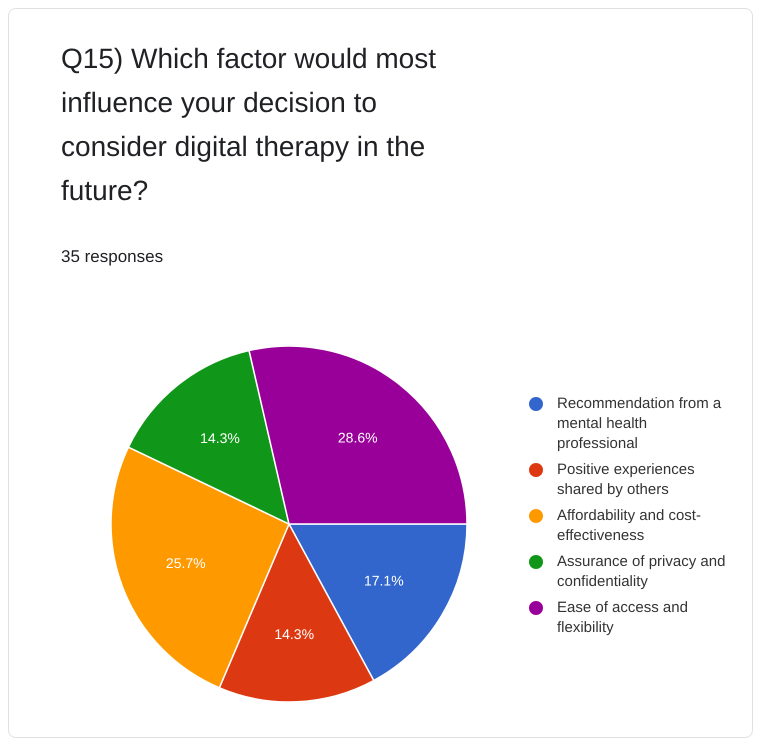 The width and height of the screenshot is (771, 756). Describe the element at coordinates (639, 424) in the screenshot. I see `legend-label: Recommendation from a mental health professional` at that location.